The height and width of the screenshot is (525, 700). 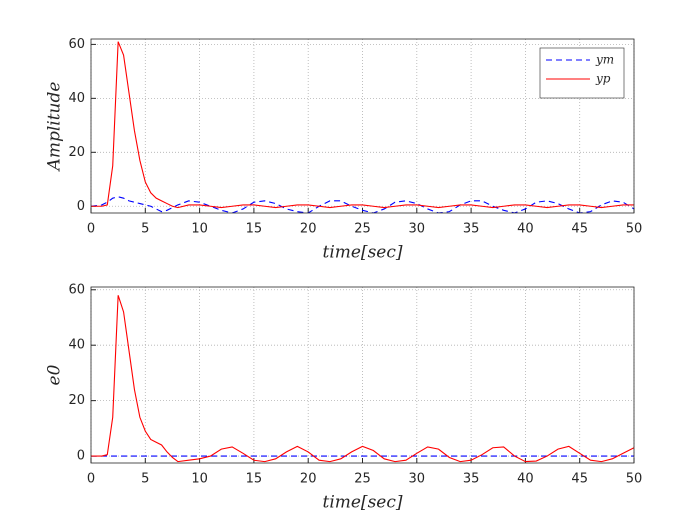 I want to click on y-axis-label: Amplitude, so click(x=55, y=127).